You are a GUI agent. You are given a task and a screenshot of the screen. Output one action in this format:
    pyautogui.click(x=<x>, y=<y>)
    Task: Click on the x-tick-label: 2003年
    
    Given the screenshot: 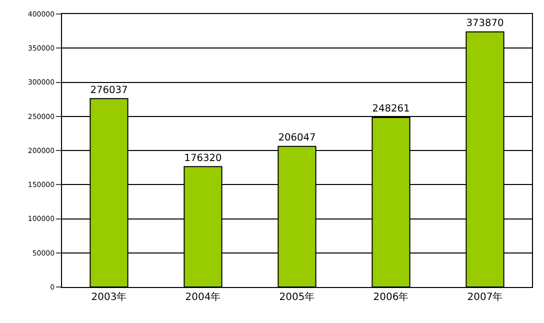 What is the action you would take?
    pyautogui.click(x=109, y=297)
    